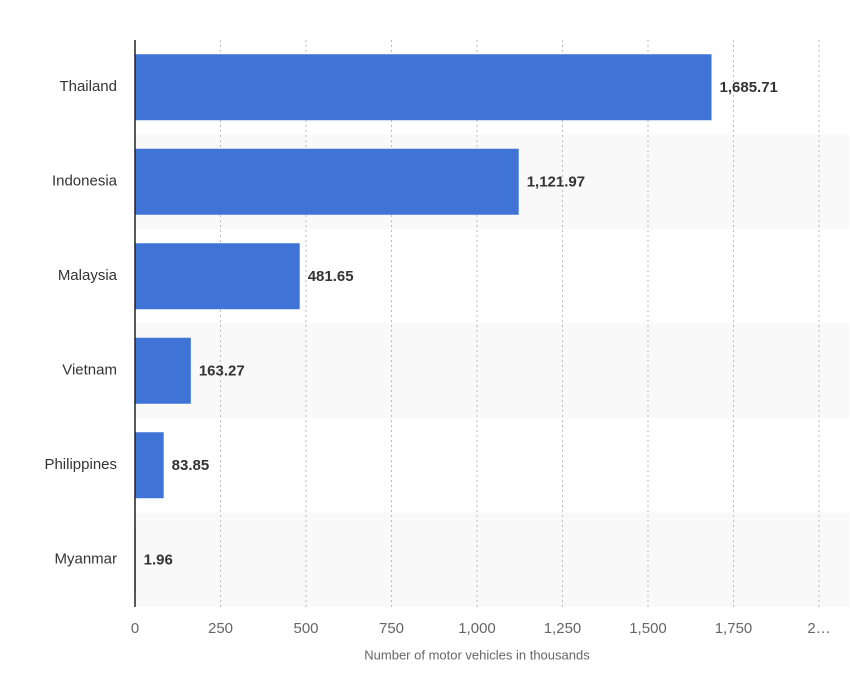 The width and height of the screenshot is (850, 674). What do you see at coordinates (477, 654) in the screenshot?
I see `x-axis-label: Number of motor vehicles in thousands` at bounding box center [477, 654].